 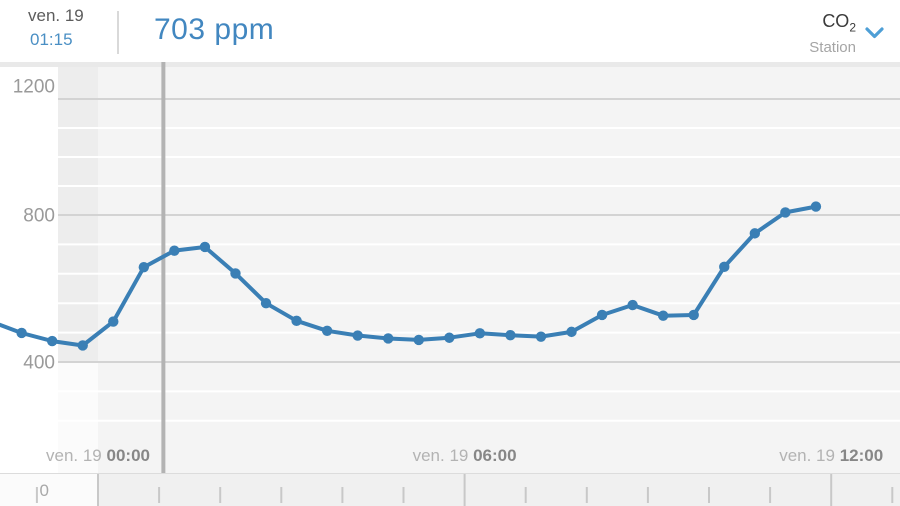 What do you see at coordinates (214, 29) in the screenshot?
I see `cursor-value-label: 703 ppm` at bounding box center [214, 29].